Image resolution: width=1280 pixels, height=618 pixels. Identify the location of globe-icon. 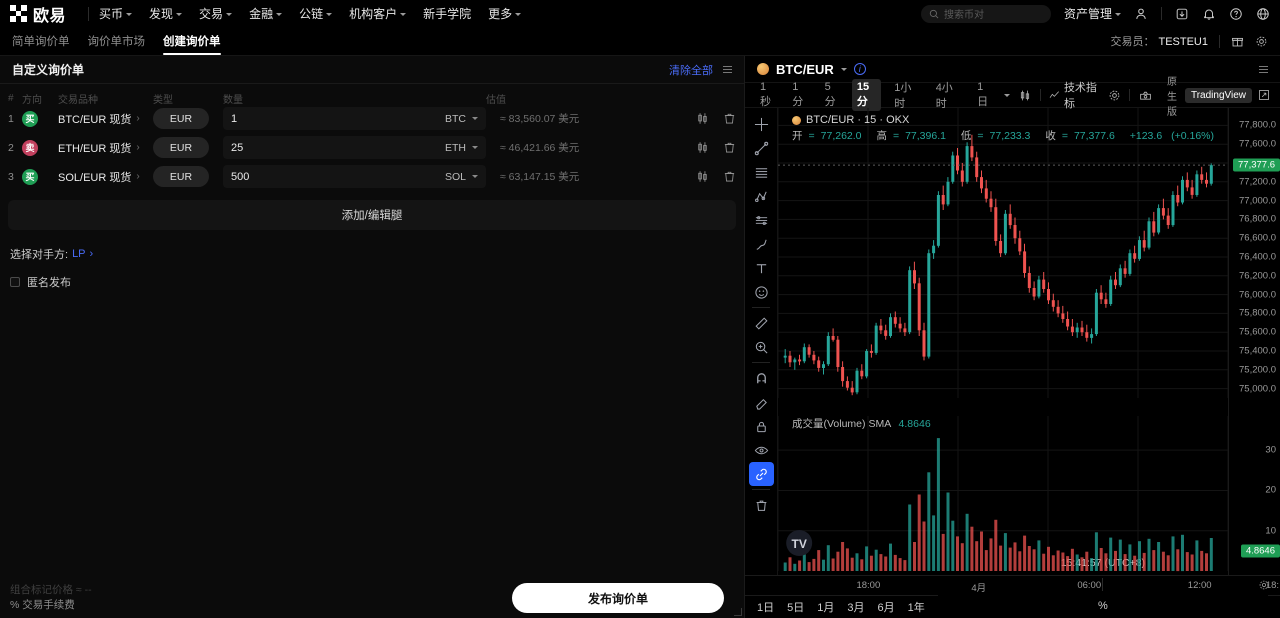
(1263, 14).